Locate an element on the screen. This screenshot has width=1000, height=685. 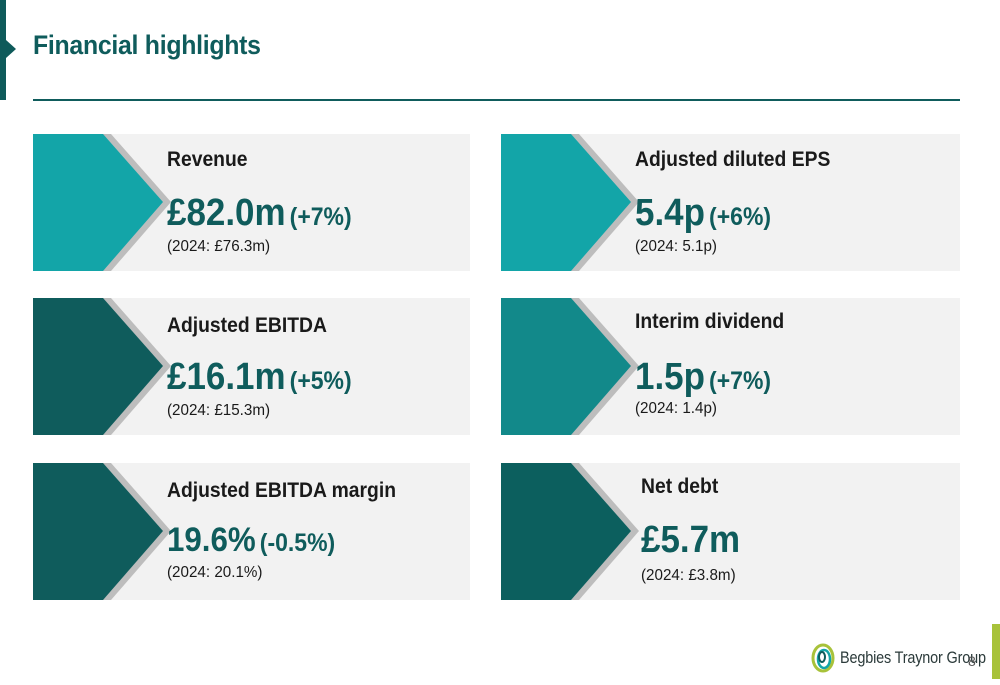
card-value-change: (+5%) is located at coordinates (320, 381).